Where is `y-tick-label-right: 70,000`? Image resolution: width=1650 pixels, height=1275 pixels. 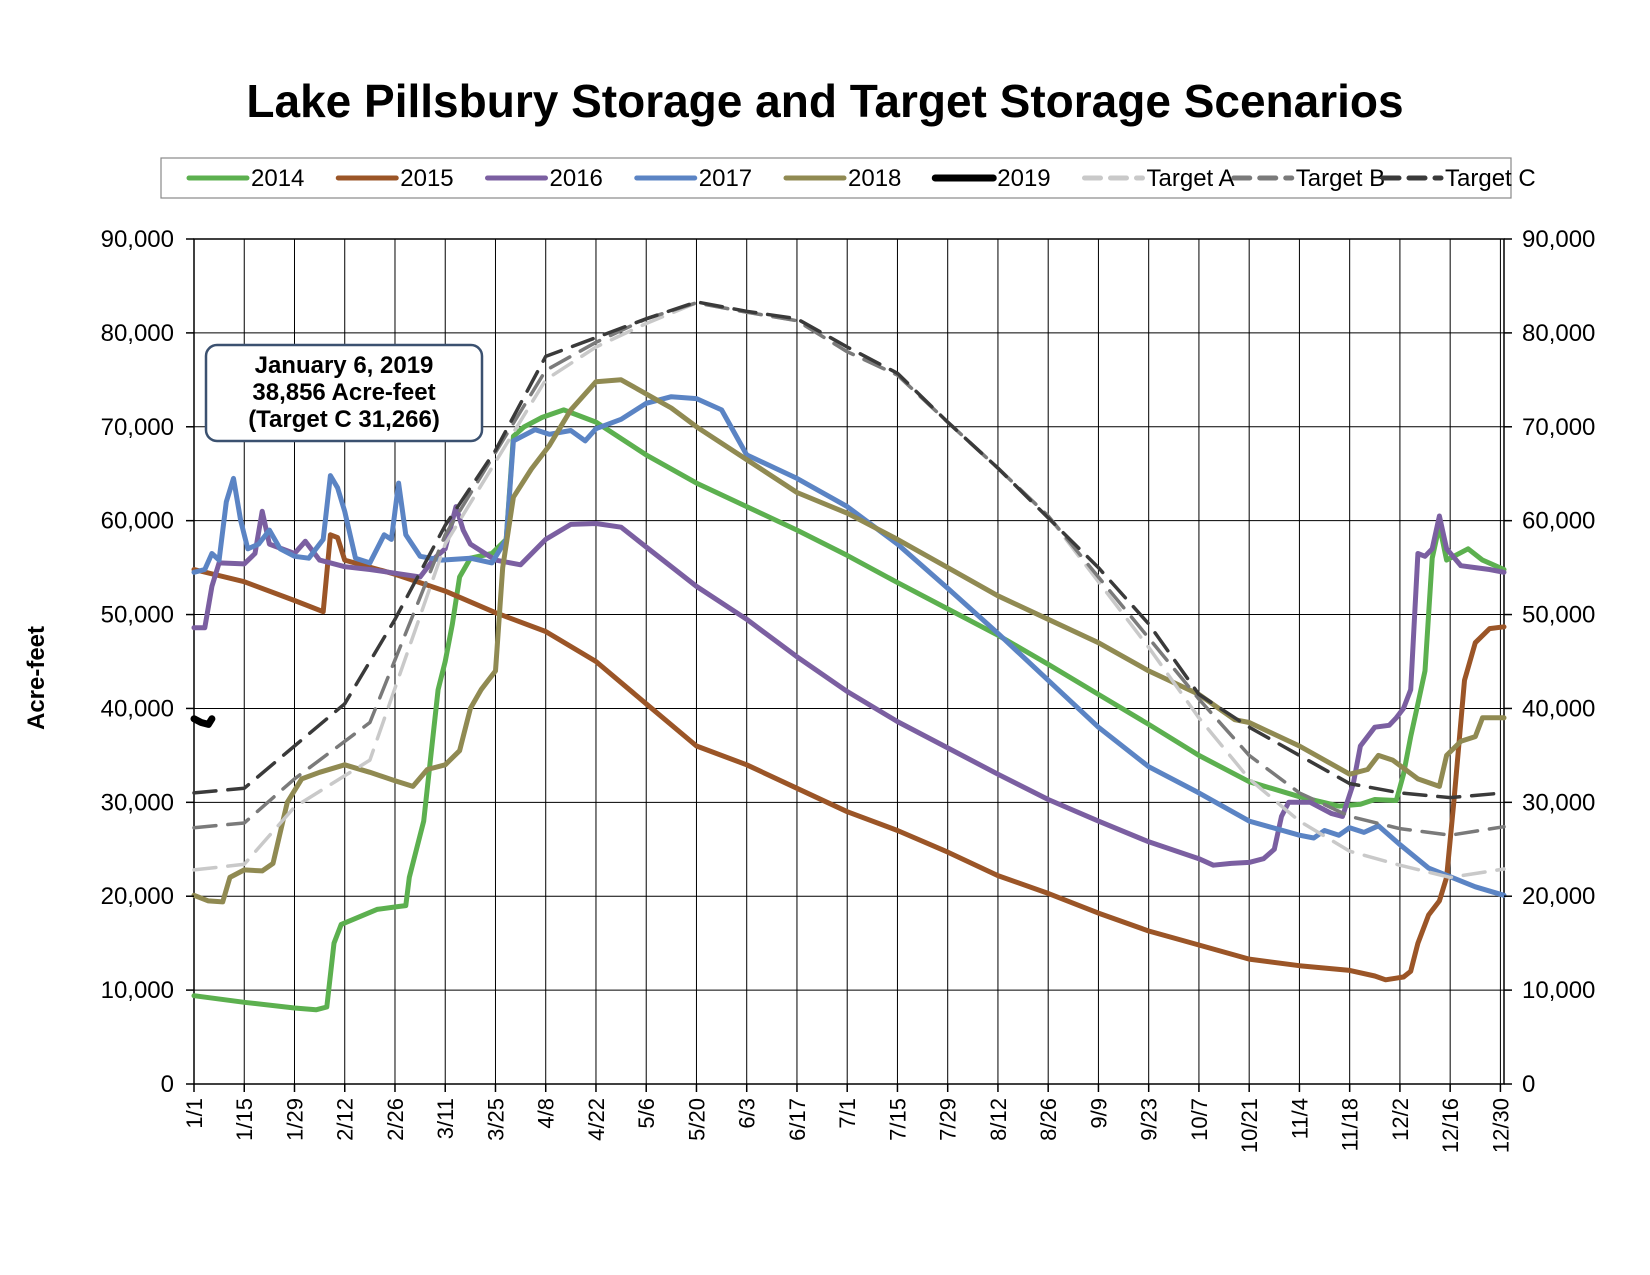 y-tick-label-right: 70,000 is located at coordinates (1558, 427).